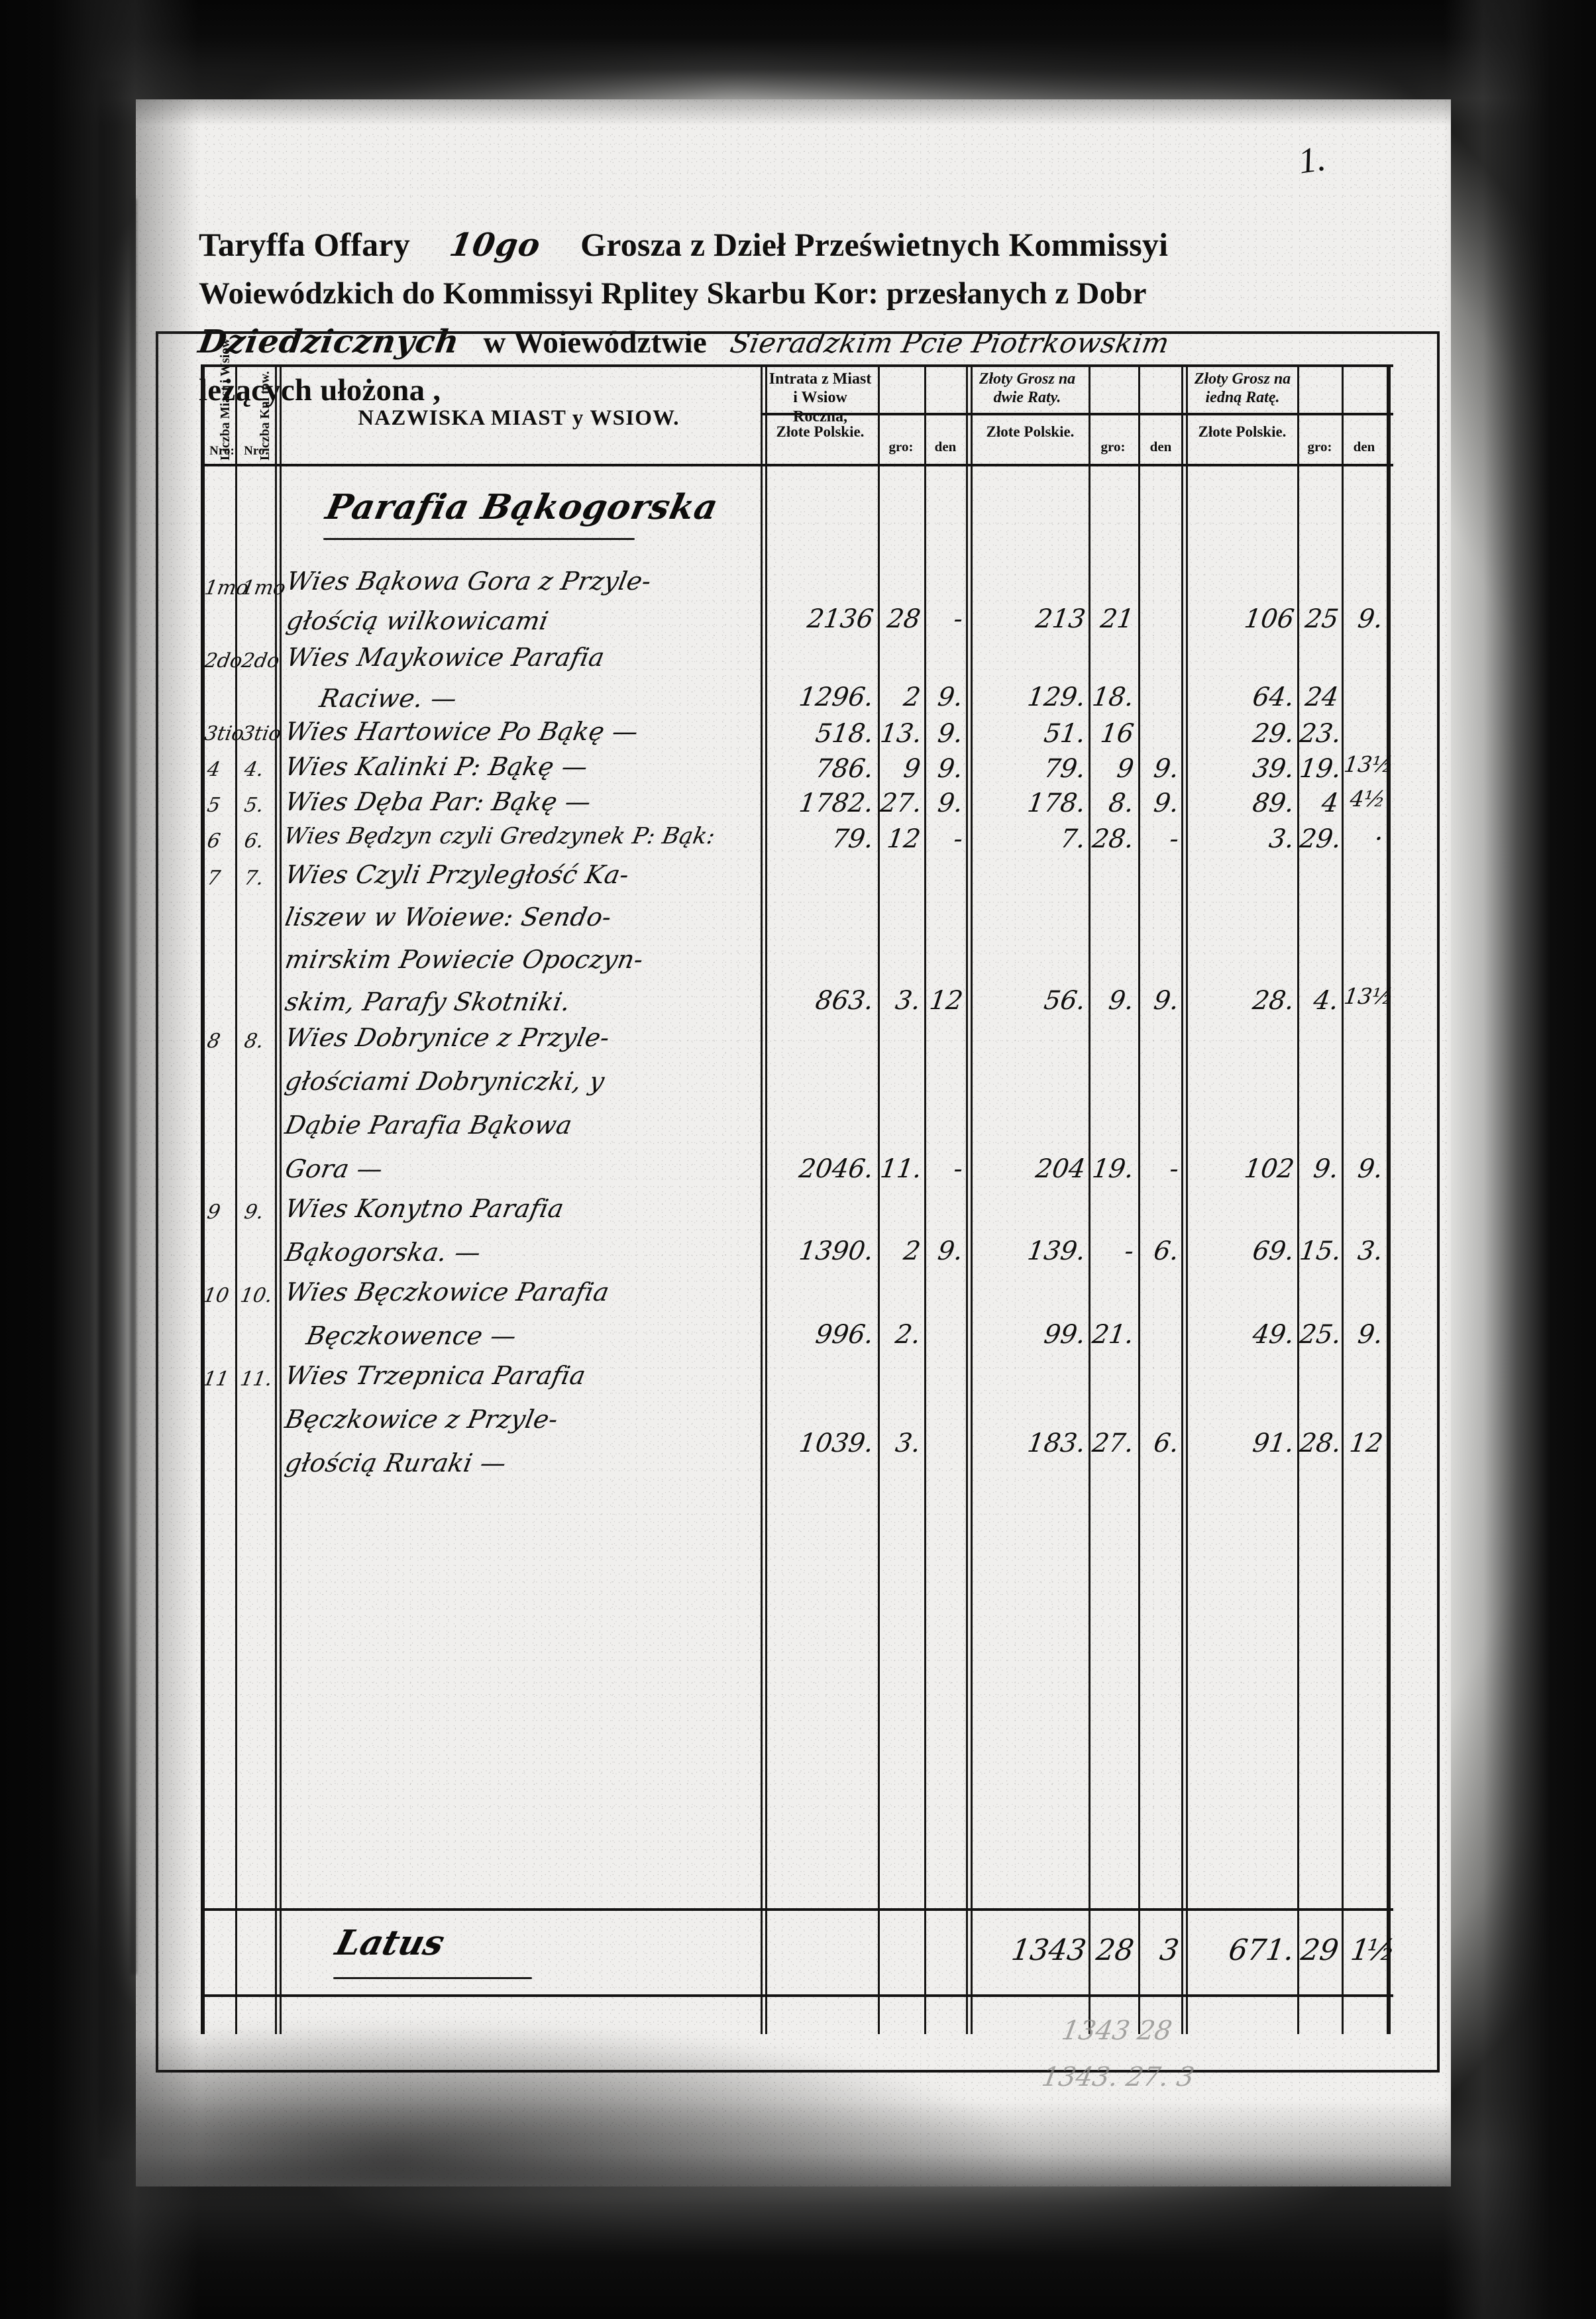  I want to click on row-1-b-gro: 21, so click(1117, 619).